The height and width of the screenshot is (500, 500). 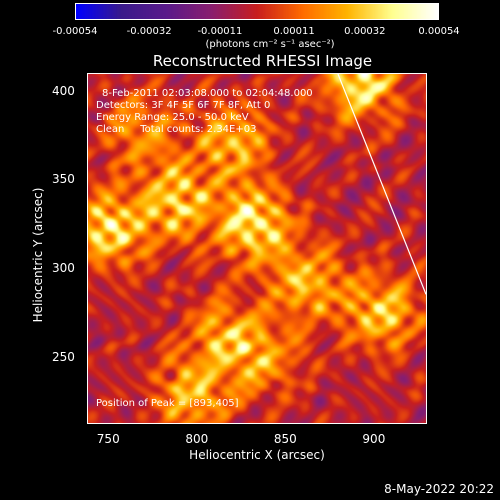 What do you see at coordinates (167, 403) in the screenshot?
I see `peak-position-label: Position of Peak = [893,405]` at bounding box center [167, 403].